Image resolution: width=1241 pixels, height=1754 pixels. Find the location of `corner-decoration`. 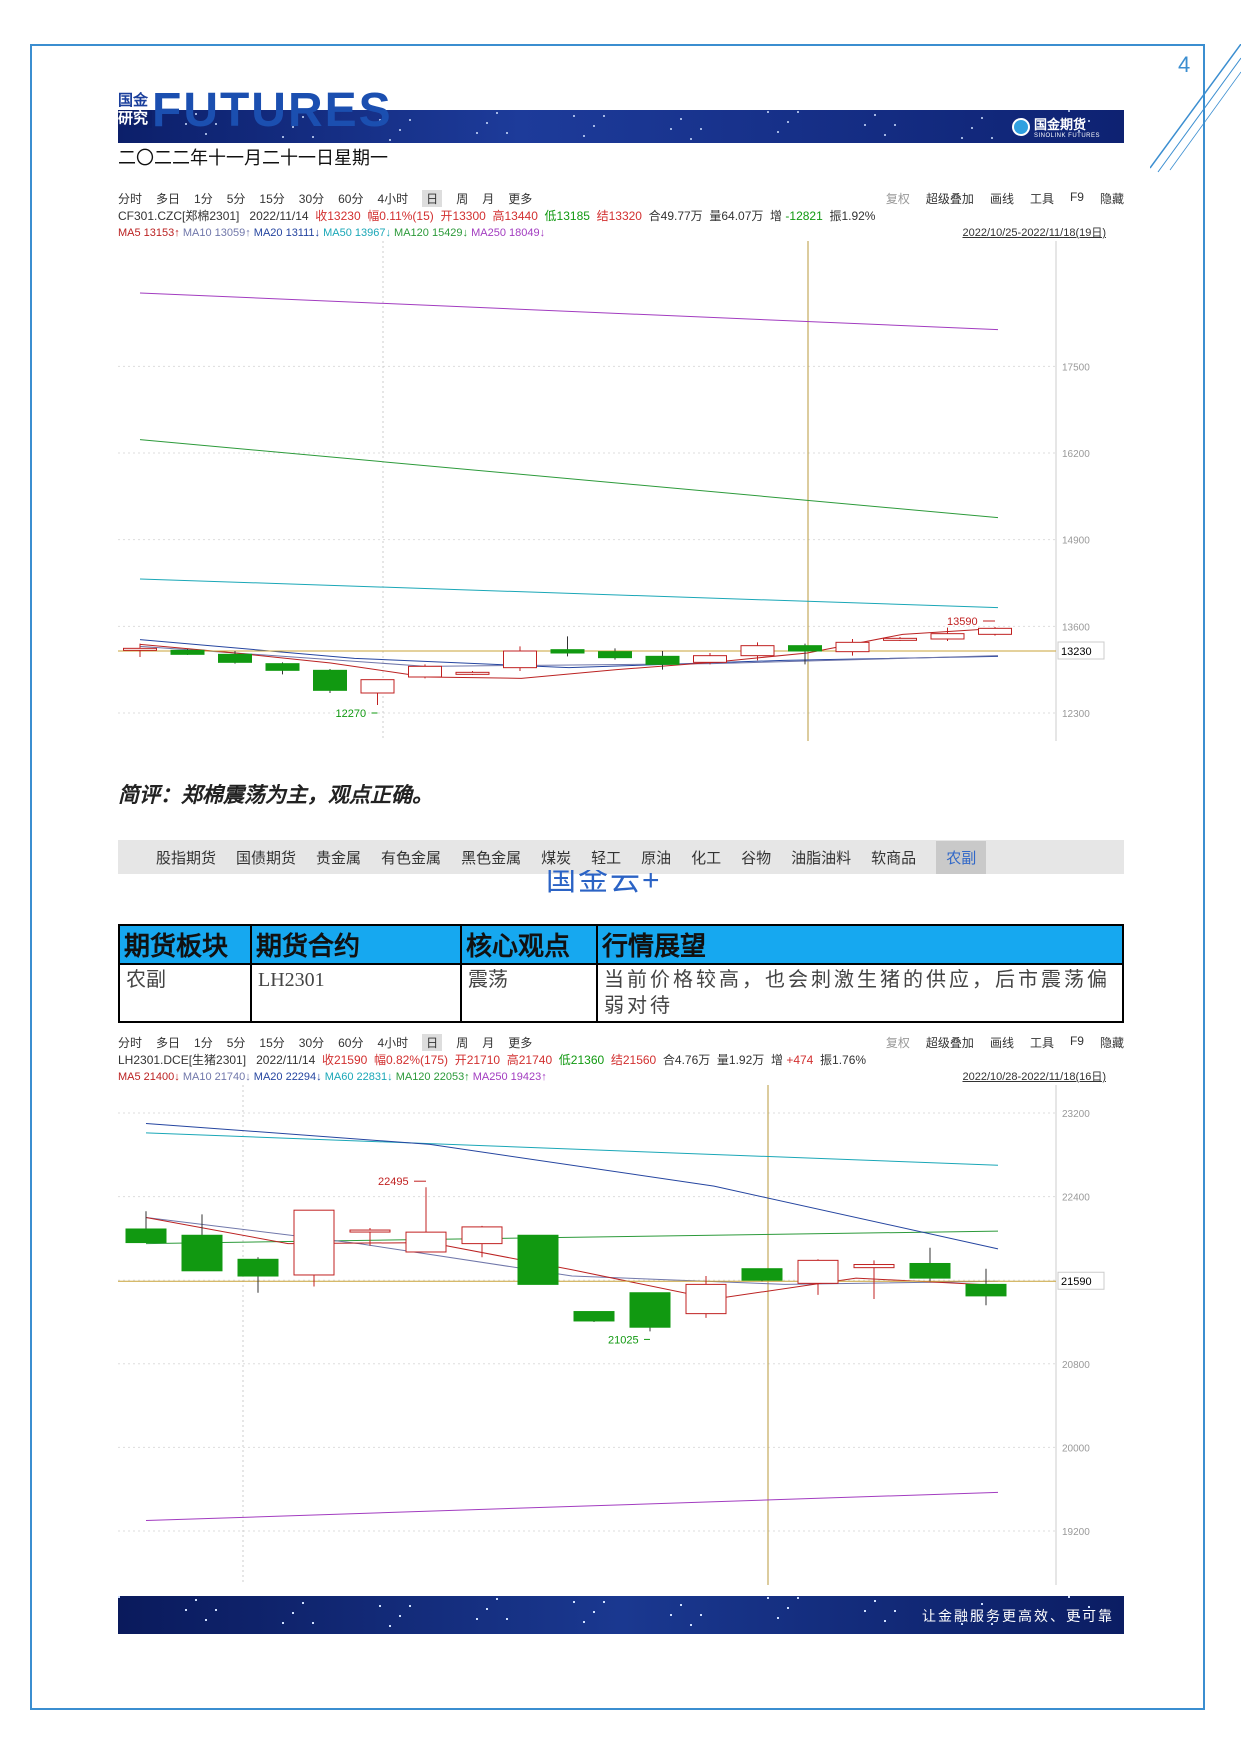

corner-decoration is located at coordinates (1195, 108).